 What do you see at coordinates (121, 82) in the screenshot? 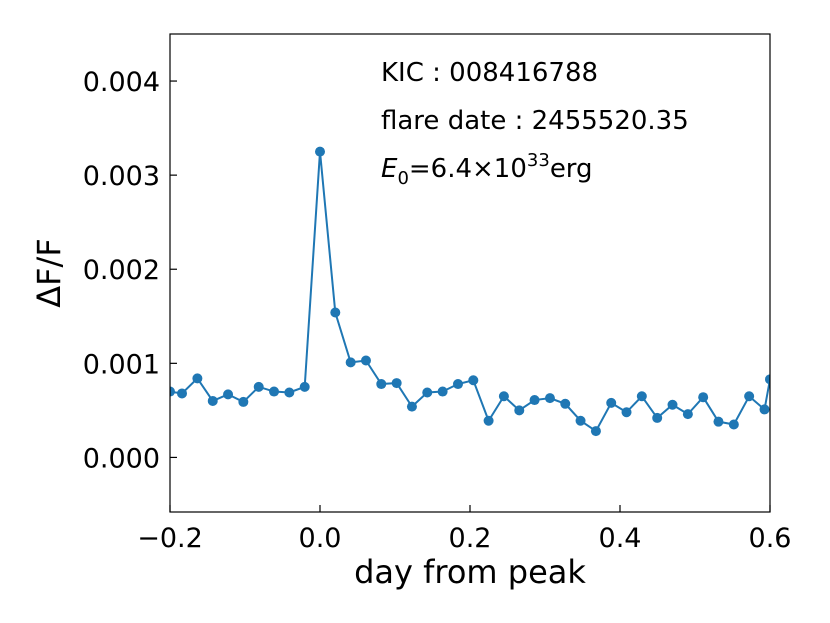
I see `y-tick-label: 0.004` at bounding box center [121, 82].